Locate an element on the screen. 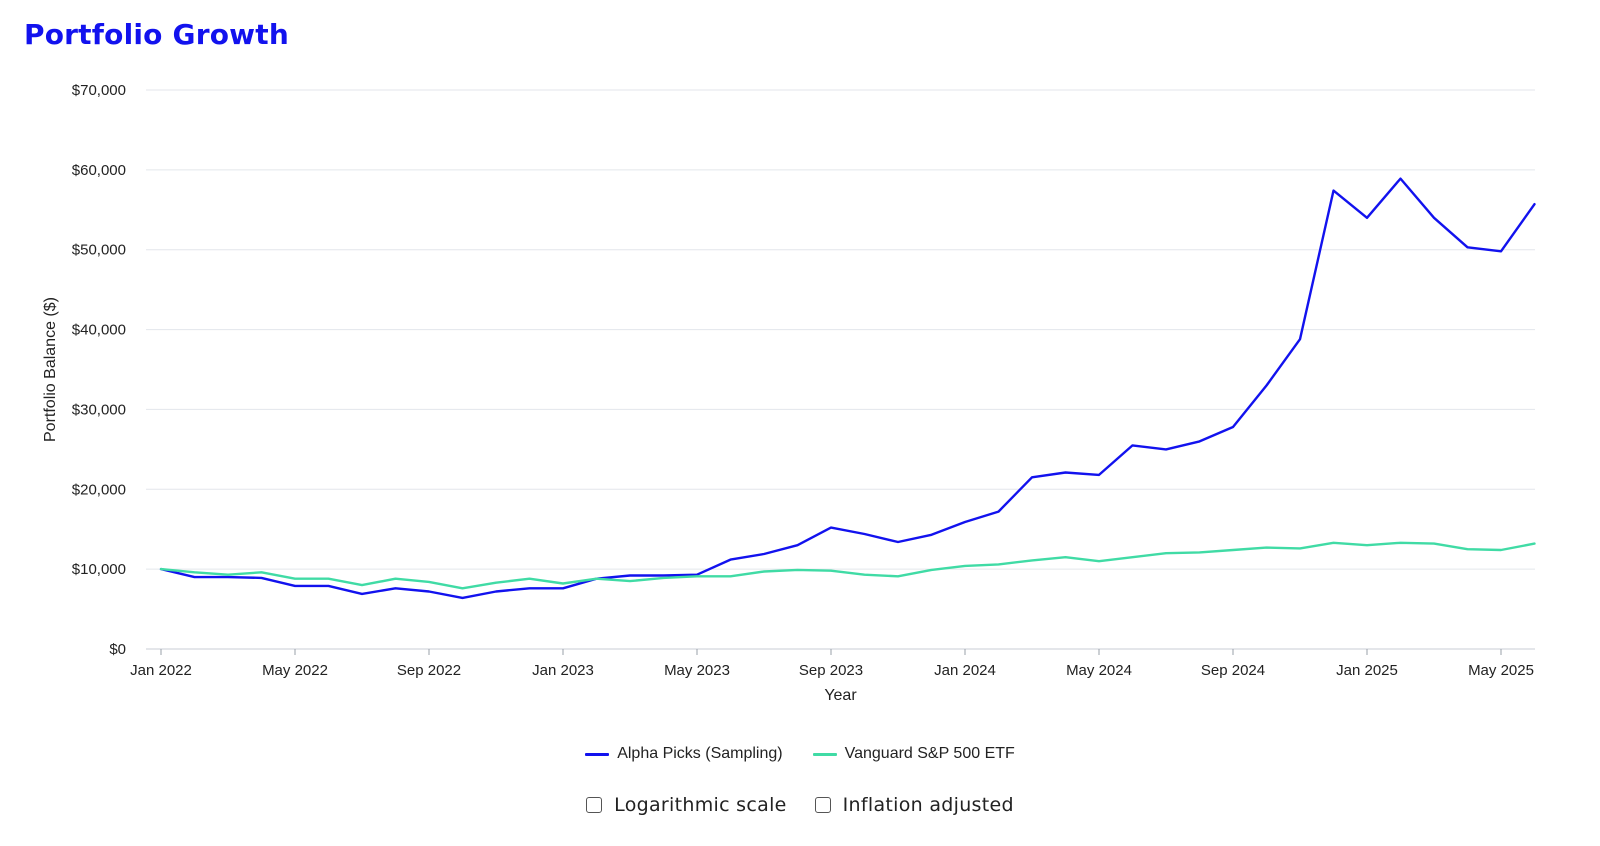 This screenshot has height=846, width=1600. x-tick-label: Sep 2023 is located at coordinates (831, 670).